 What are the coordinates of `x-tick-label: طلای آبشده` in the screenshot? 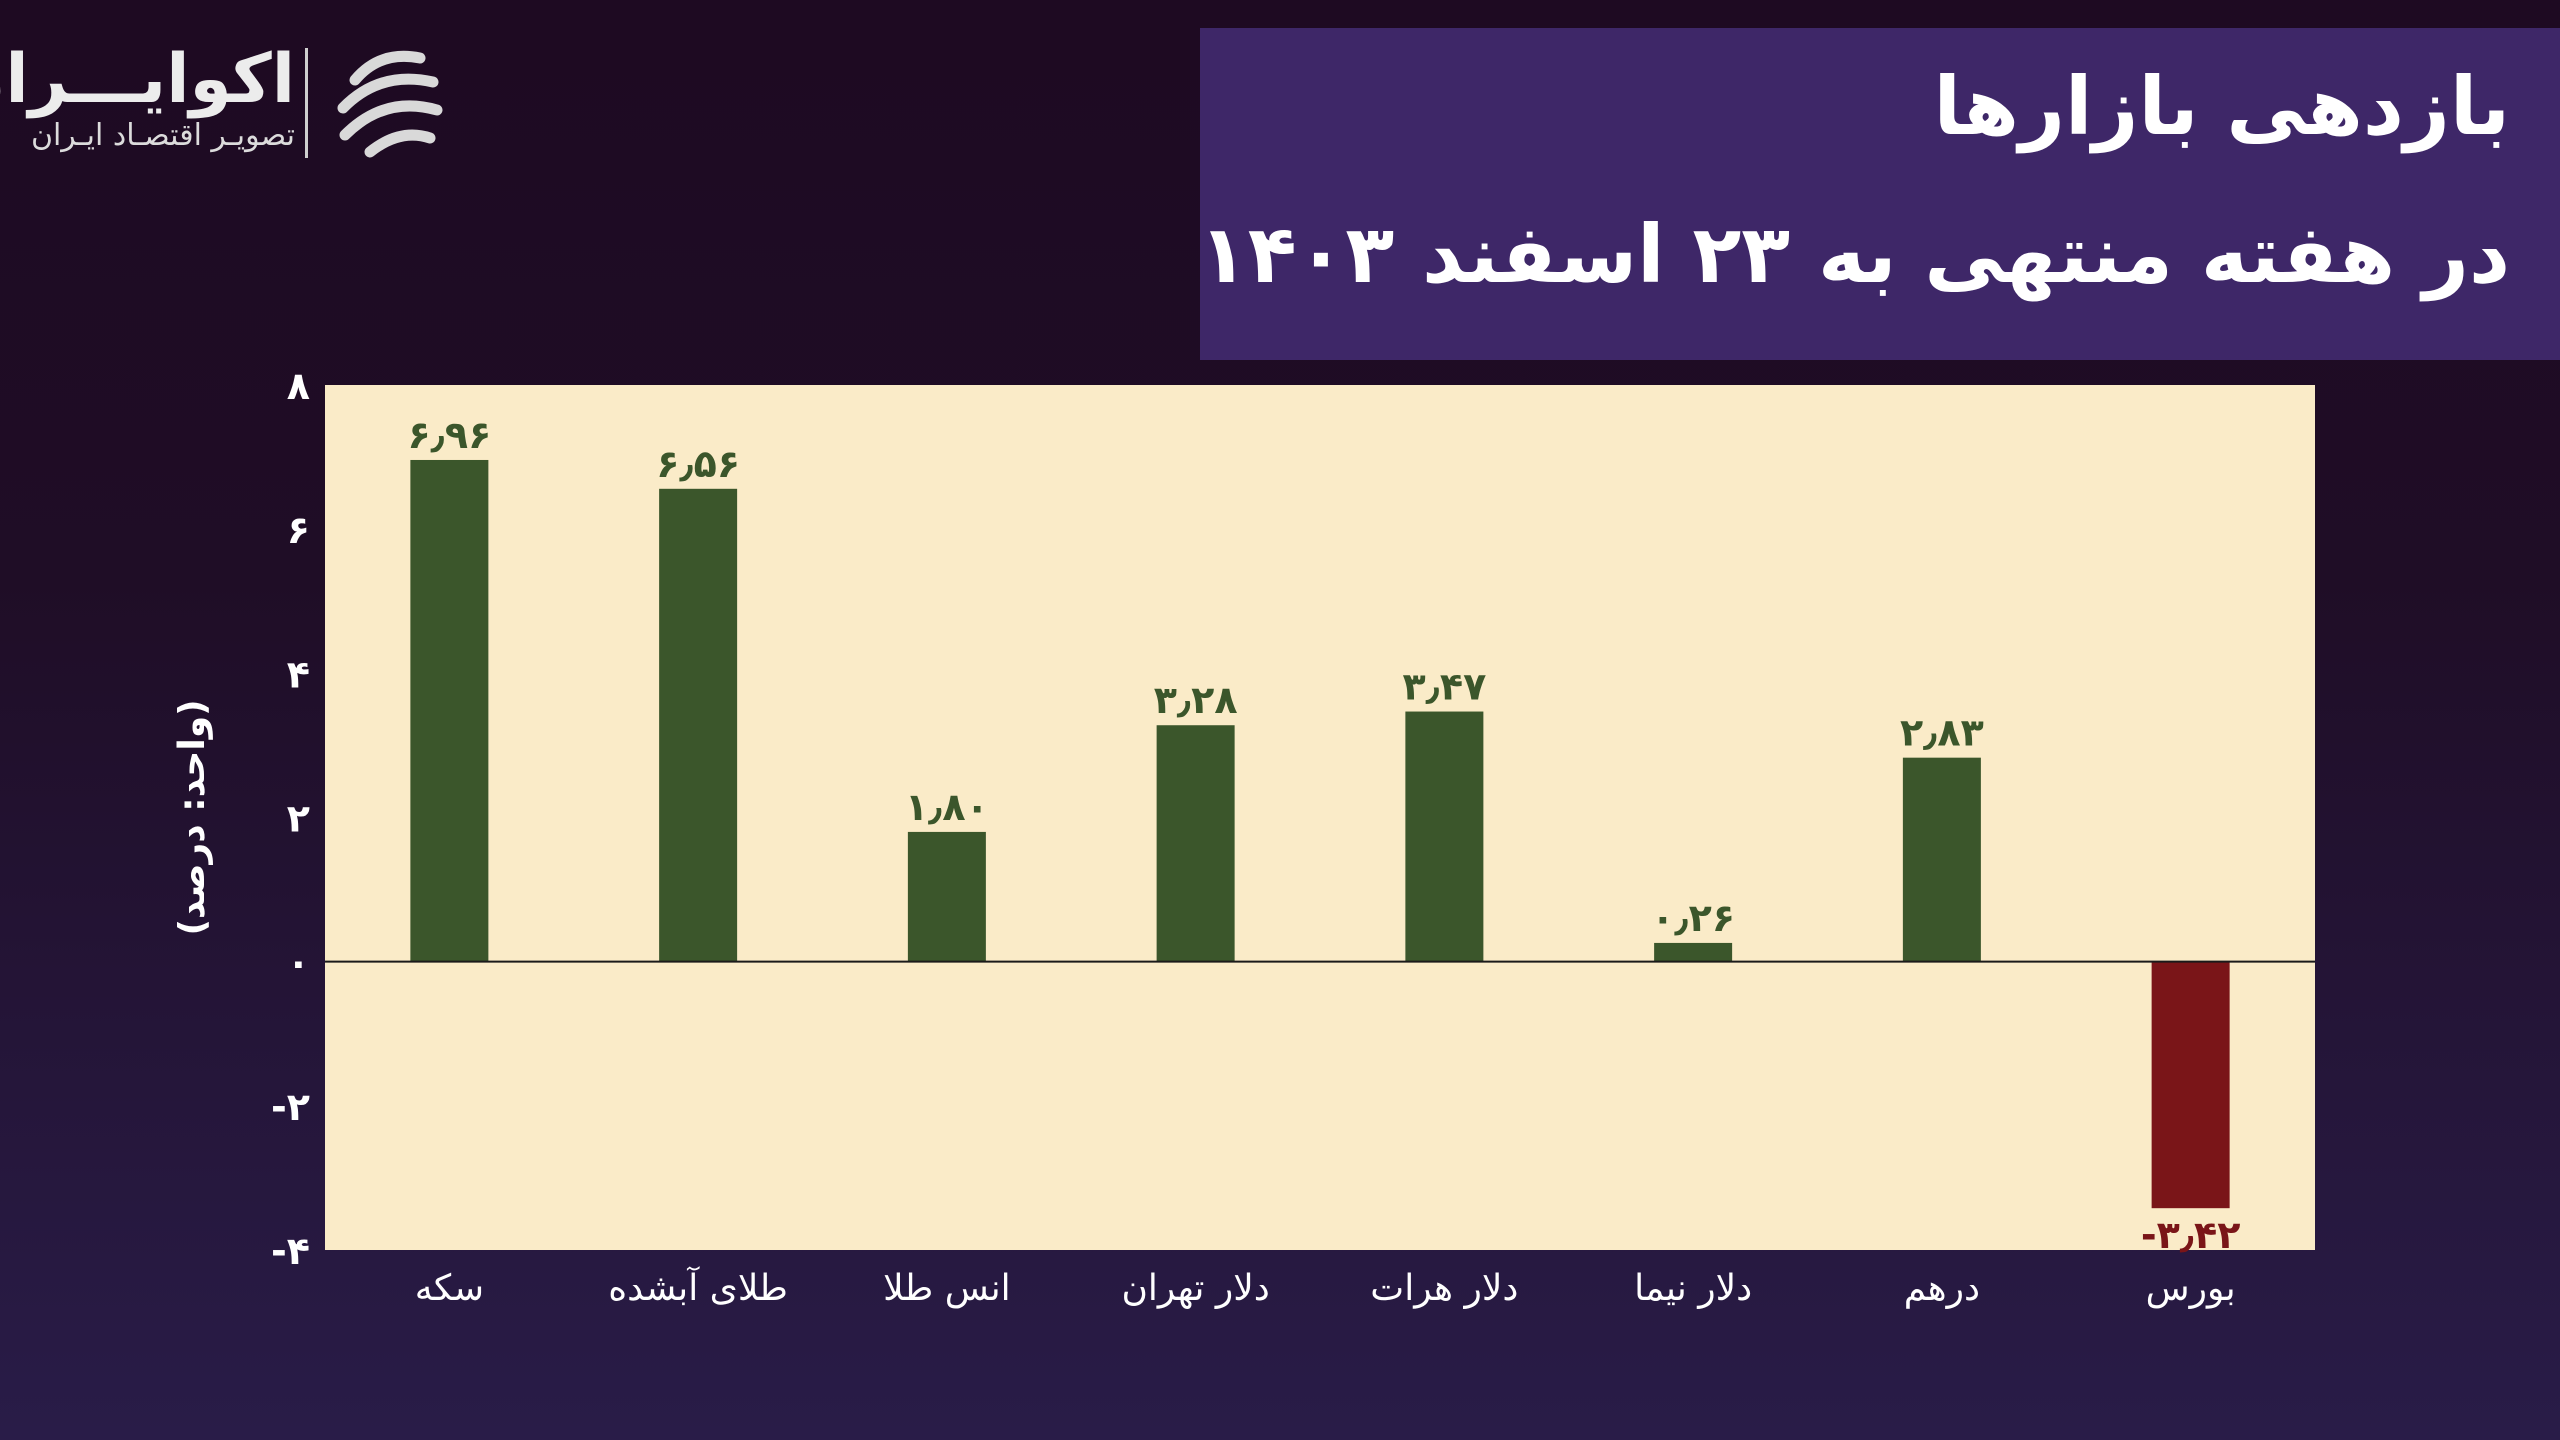 It's located at (698, 1287).